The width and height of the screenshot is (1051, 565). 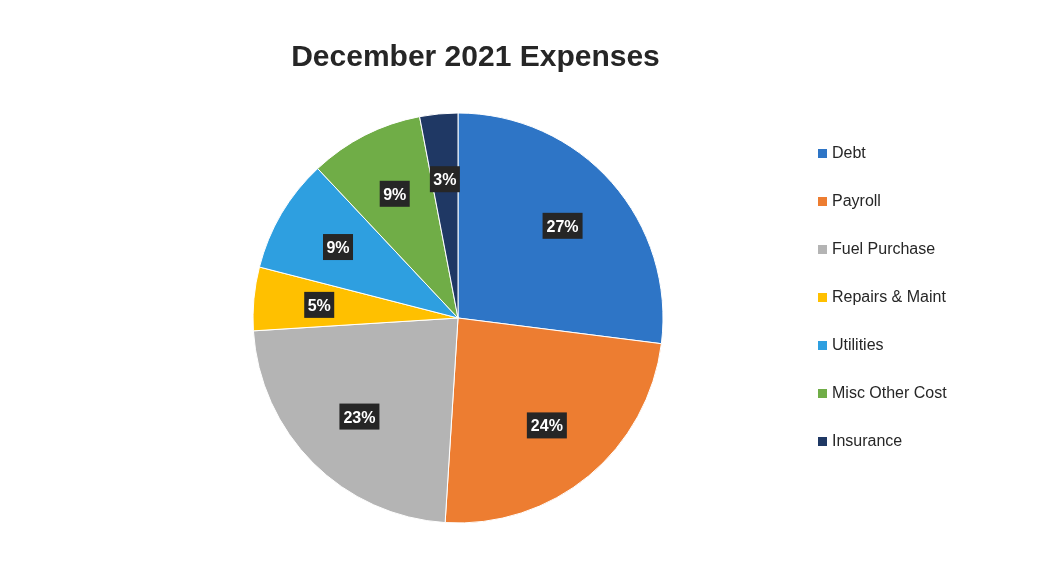 What do you see at coordinates (858, 344) in the screenshot?
I see `legend-label: Utilities` at bounding box center [858, 344].